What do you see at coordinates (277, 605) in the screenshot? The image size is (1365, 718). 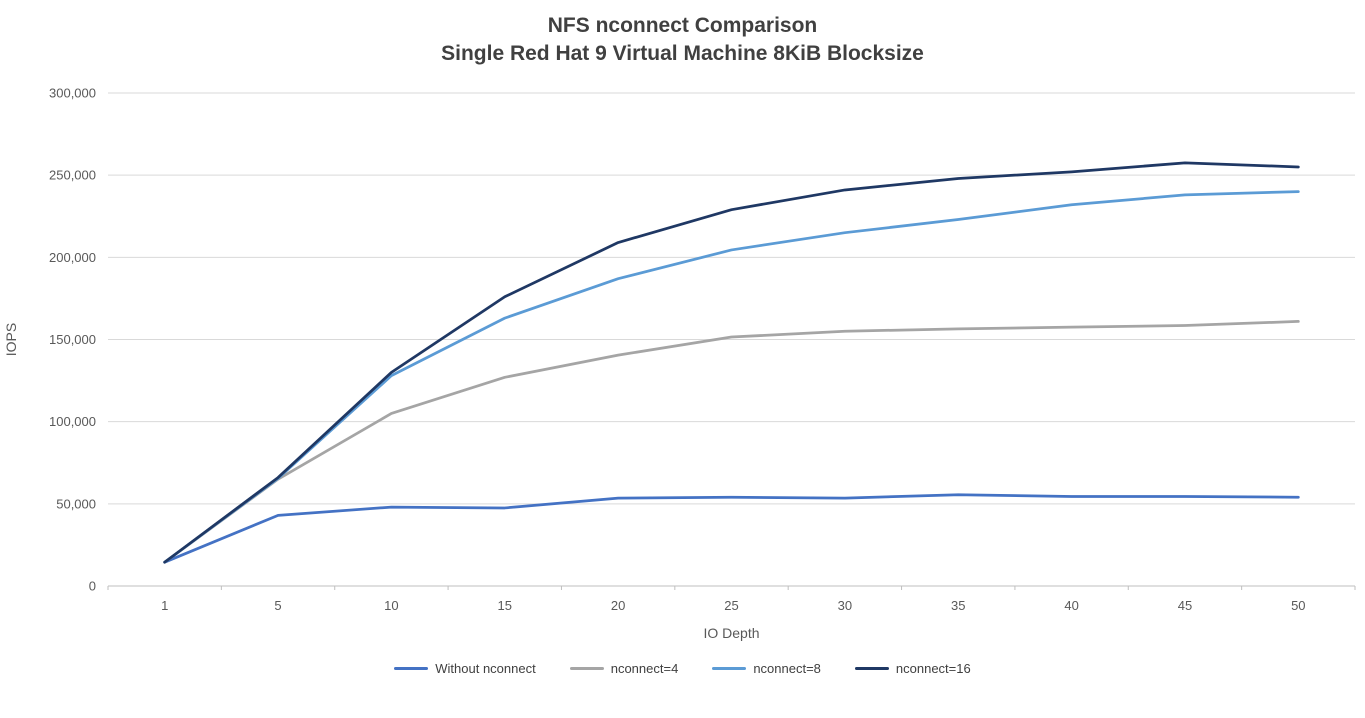 I see `x-tick-label: 5` at bounding box center [277, 605].